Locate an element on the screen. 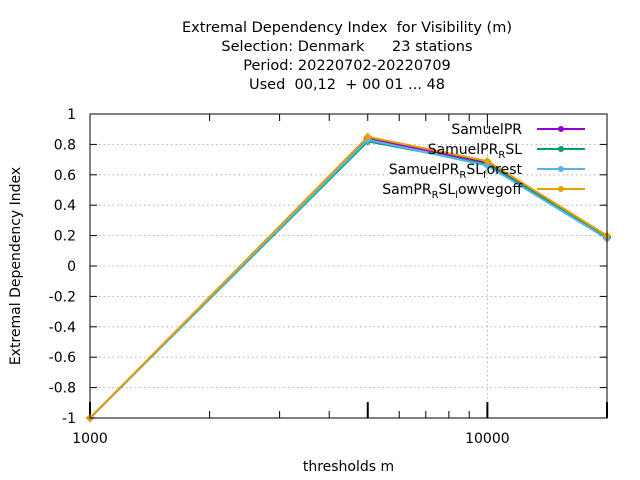 This screenshot has height=480, width=640. y-tick-label: -1 is located at coordinates (69, 419).